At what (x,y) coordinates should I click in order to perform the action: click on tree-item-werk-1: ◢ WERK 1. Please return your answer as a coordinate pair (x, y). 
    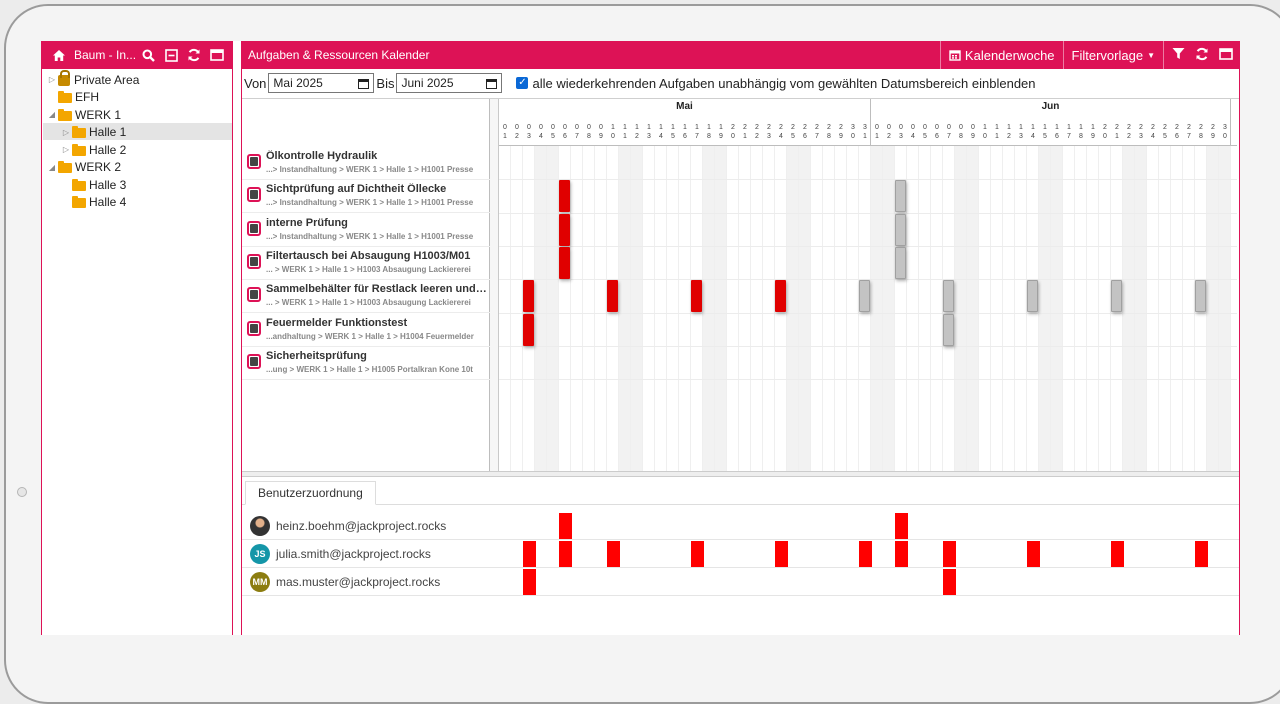
    Looking at the image, I should click on (83, 114).